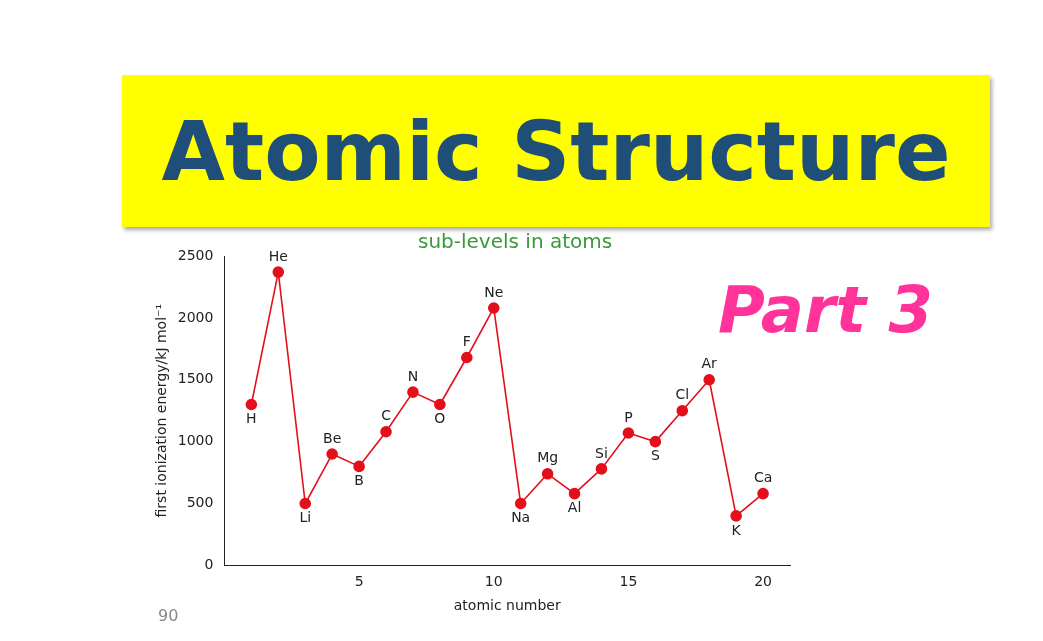 This screenshot has width=1043, height=641. What do you see at coordinates (709, 363) in the screenshot?
I see `annotation: Ar` at bounding box center [709, 363].